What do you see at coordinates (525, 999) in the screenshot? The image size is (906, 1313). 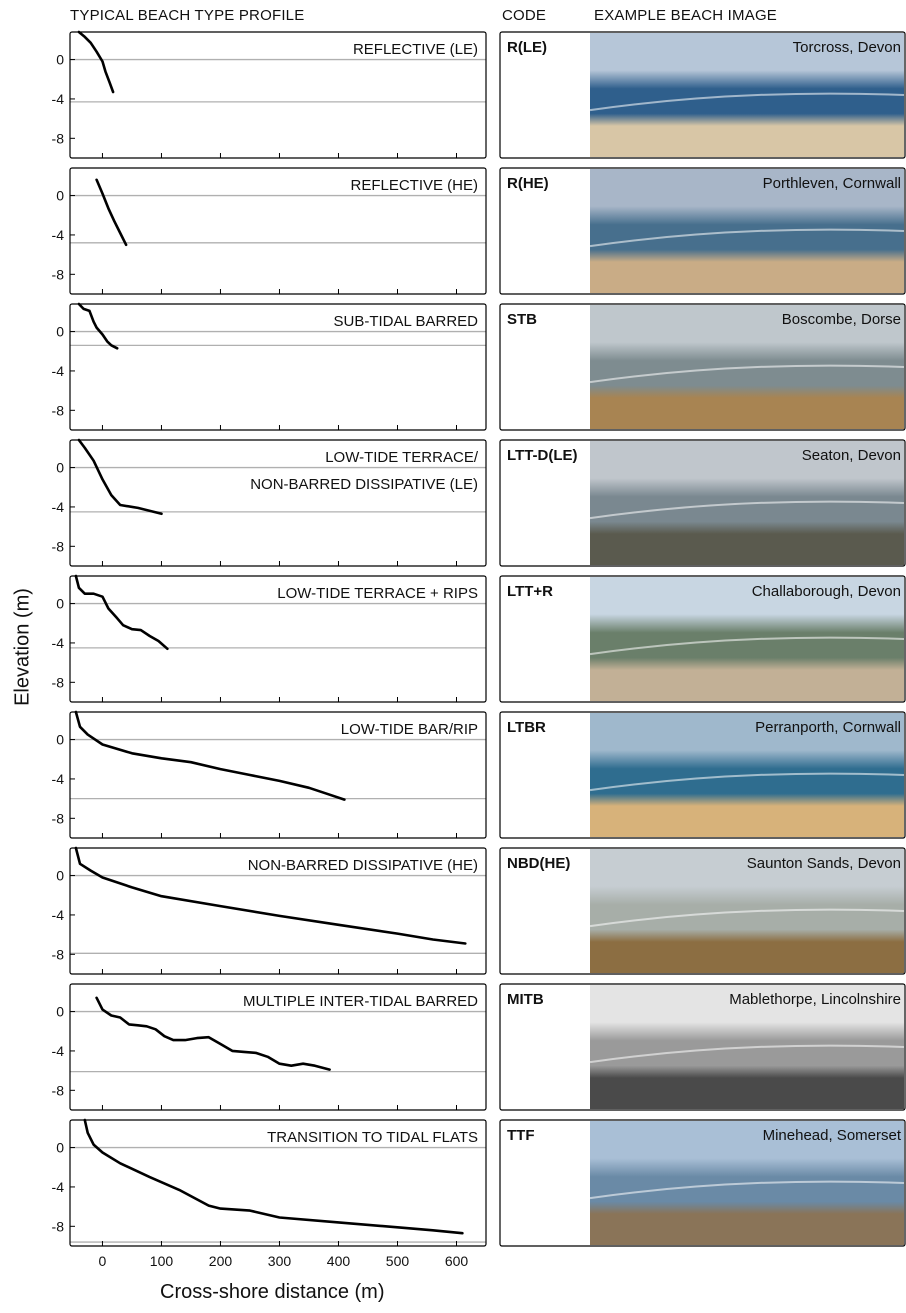 I see `beach-code: MITB` at bounding box center [525, 999].